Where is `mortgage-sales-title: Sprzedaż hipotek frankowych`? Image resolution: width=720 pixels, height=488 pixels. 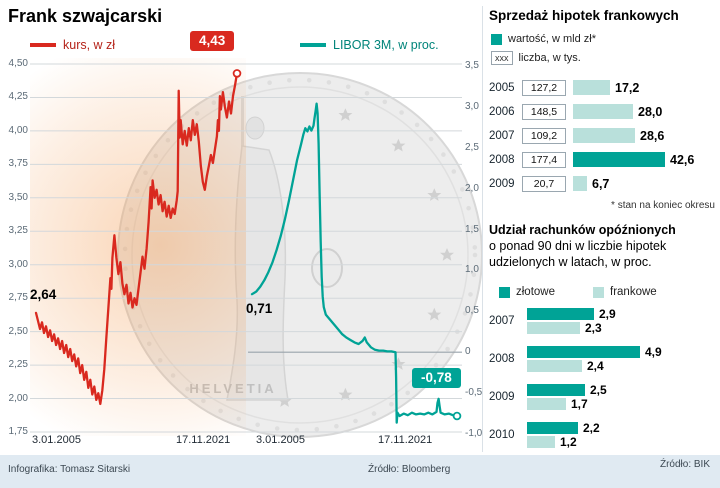 mortgage-sales-title: Sprzedaż hipotek frankowych is located at coordinates (584, 15).